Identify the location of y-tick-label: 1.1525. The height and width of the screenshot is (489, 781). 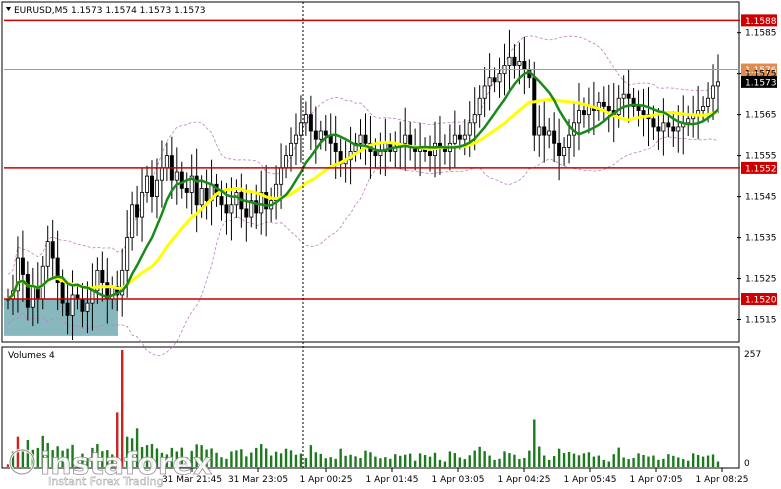
(761, 280).